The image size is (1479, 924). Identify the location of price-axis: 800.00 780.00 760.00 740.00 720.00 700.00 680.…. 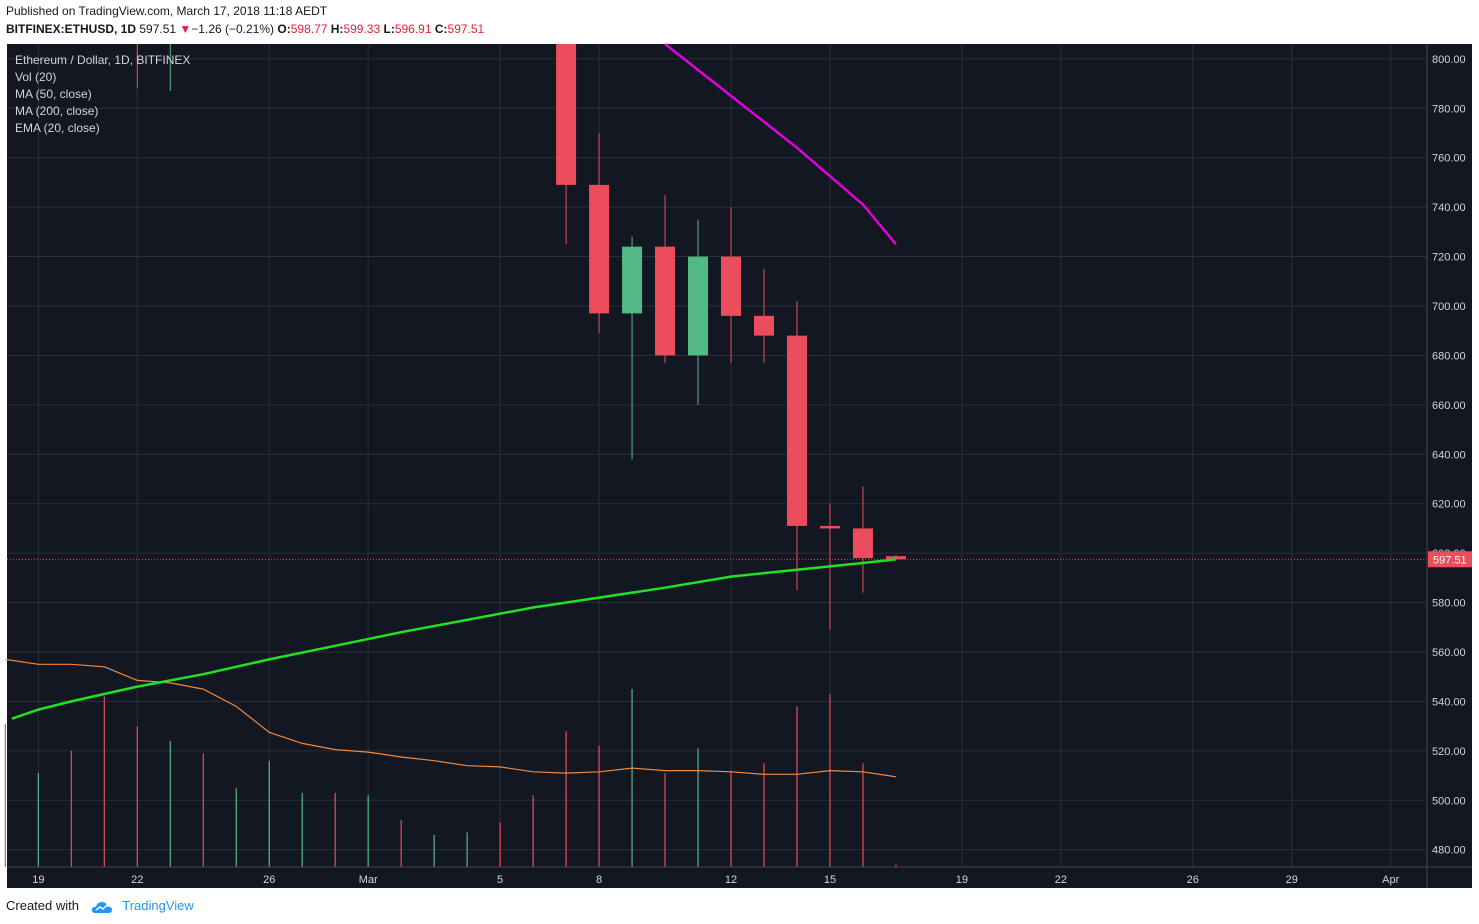
(1450, 455).